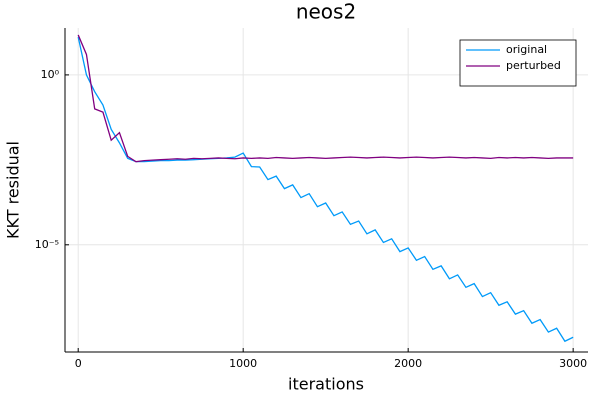 This screenshot has height=404, width=600. What do you see at coordinates (408, 363) in the screenshot?
I see `x-tick-label: 2000` at bounding box center [408, 363].